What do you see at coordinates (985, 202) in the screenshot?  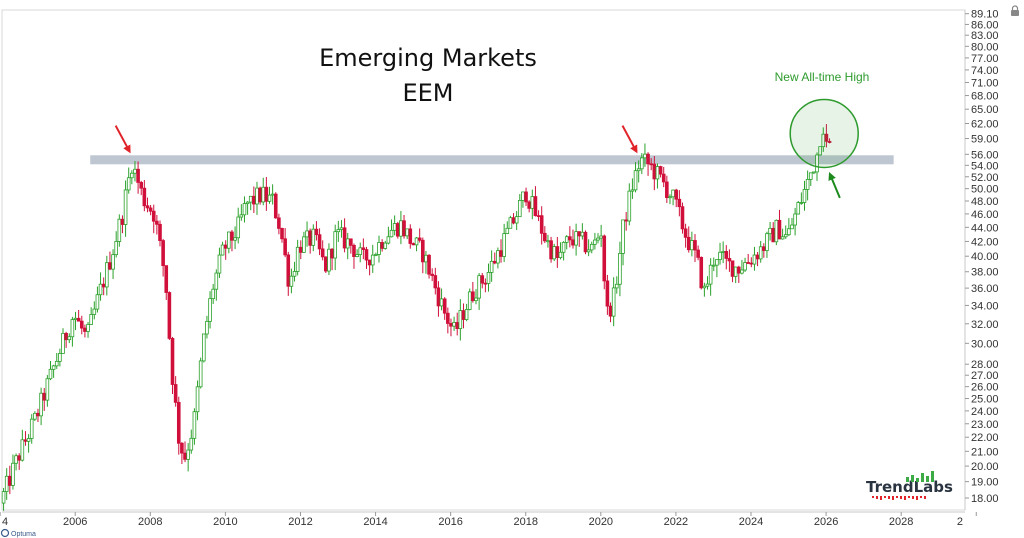 I see `y-tick-label: 48.00` at bounding box center [985, 202].